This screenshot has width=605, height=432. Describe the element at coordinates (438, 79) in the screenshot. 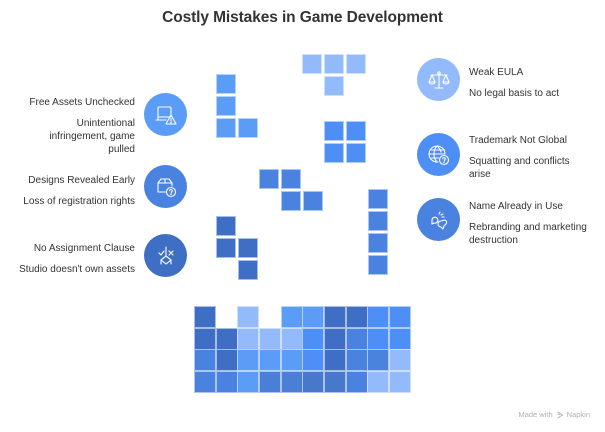

I see `scales-icon` at that location.